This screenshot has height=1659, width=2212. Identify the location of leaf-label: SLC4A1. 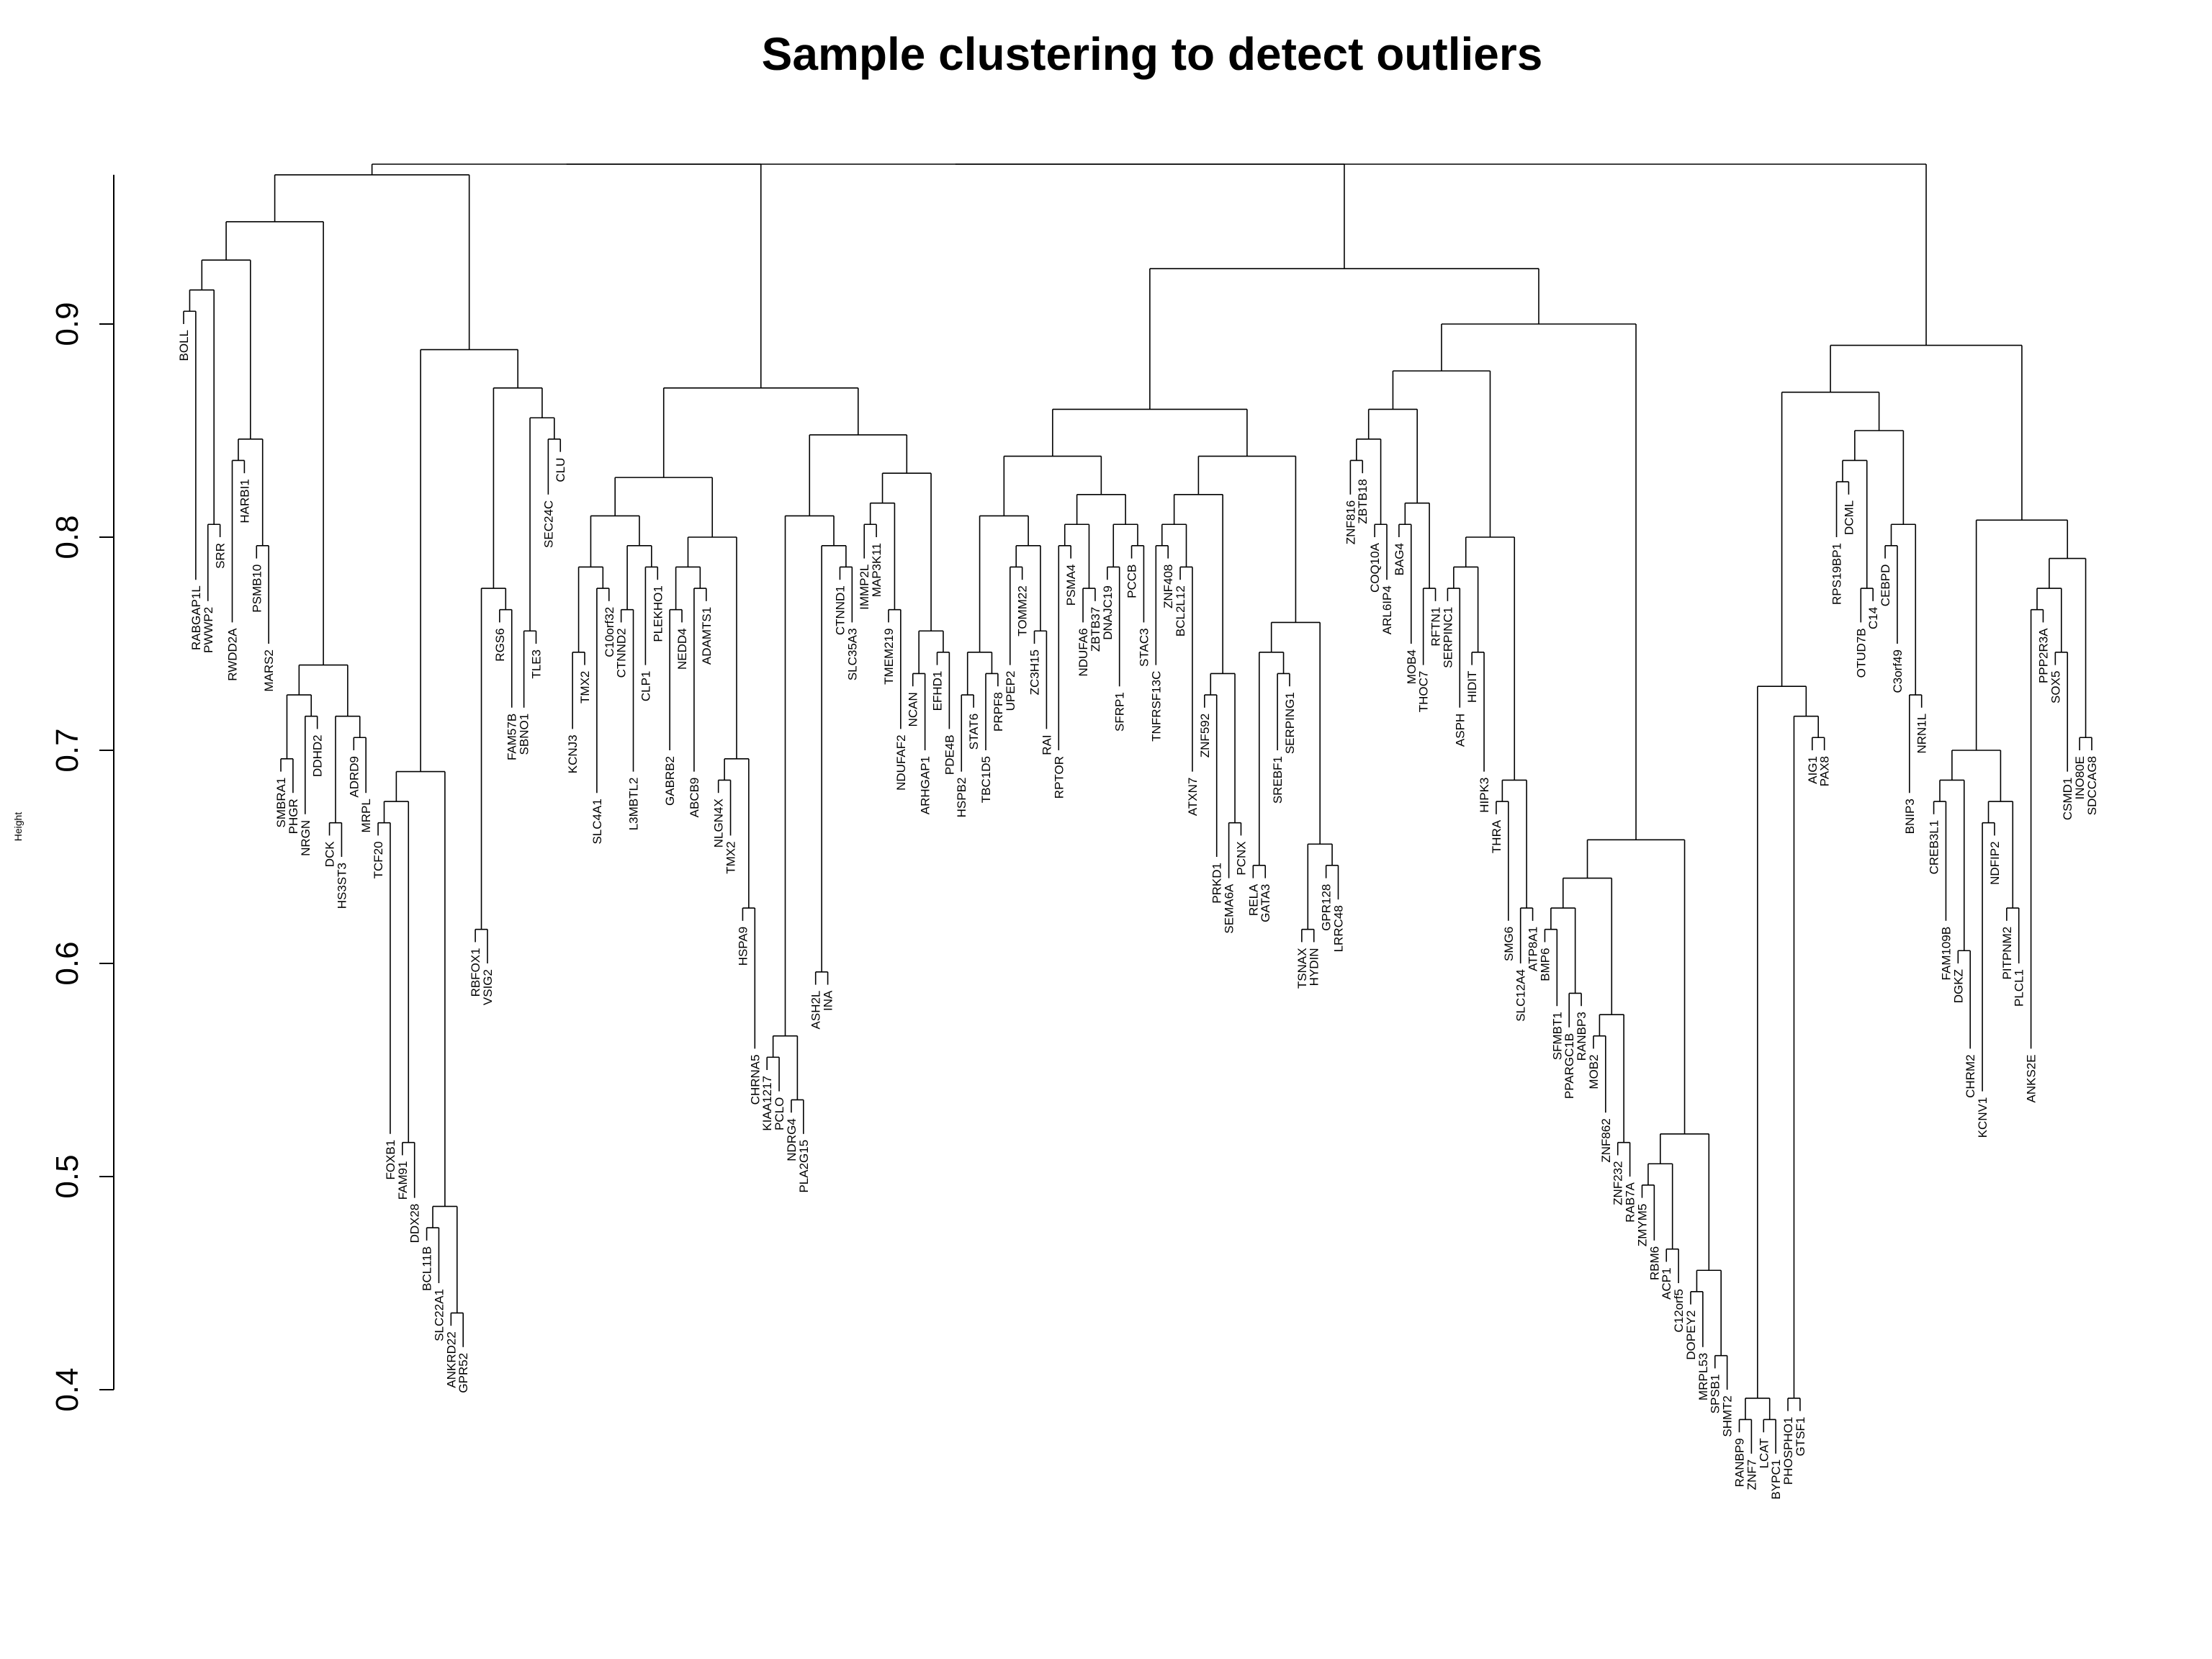
(597, 821).